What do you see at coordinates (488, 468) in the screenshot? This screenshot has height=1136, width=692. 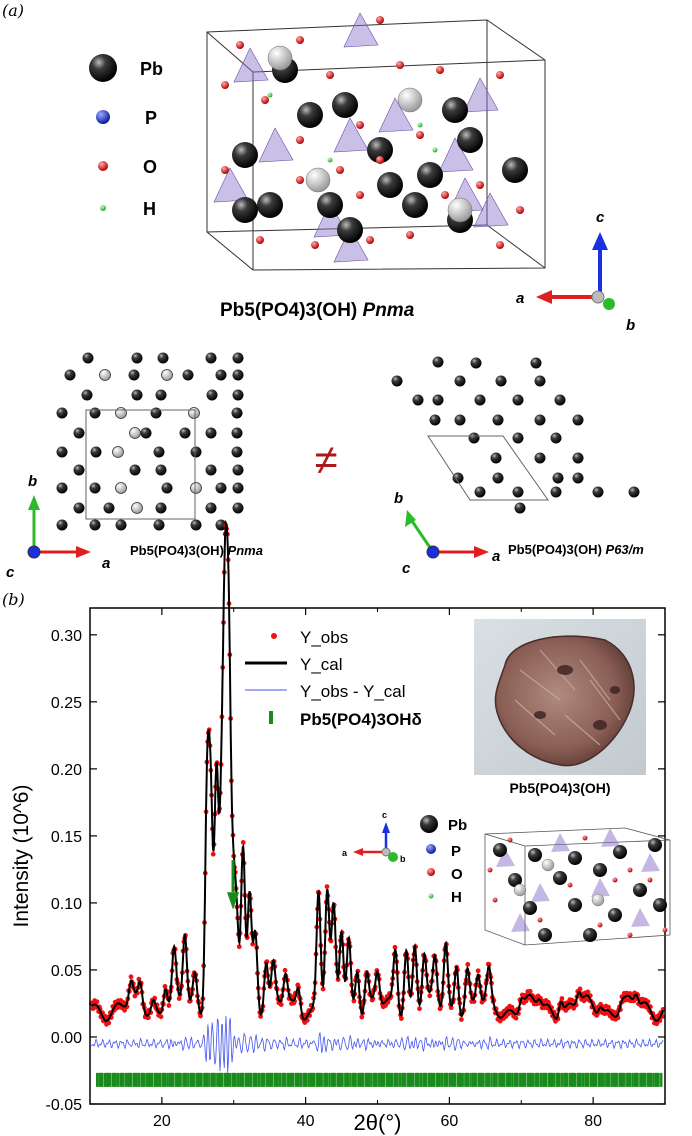 I see `p63m-cell-outline` at bounding box center [488, 468].